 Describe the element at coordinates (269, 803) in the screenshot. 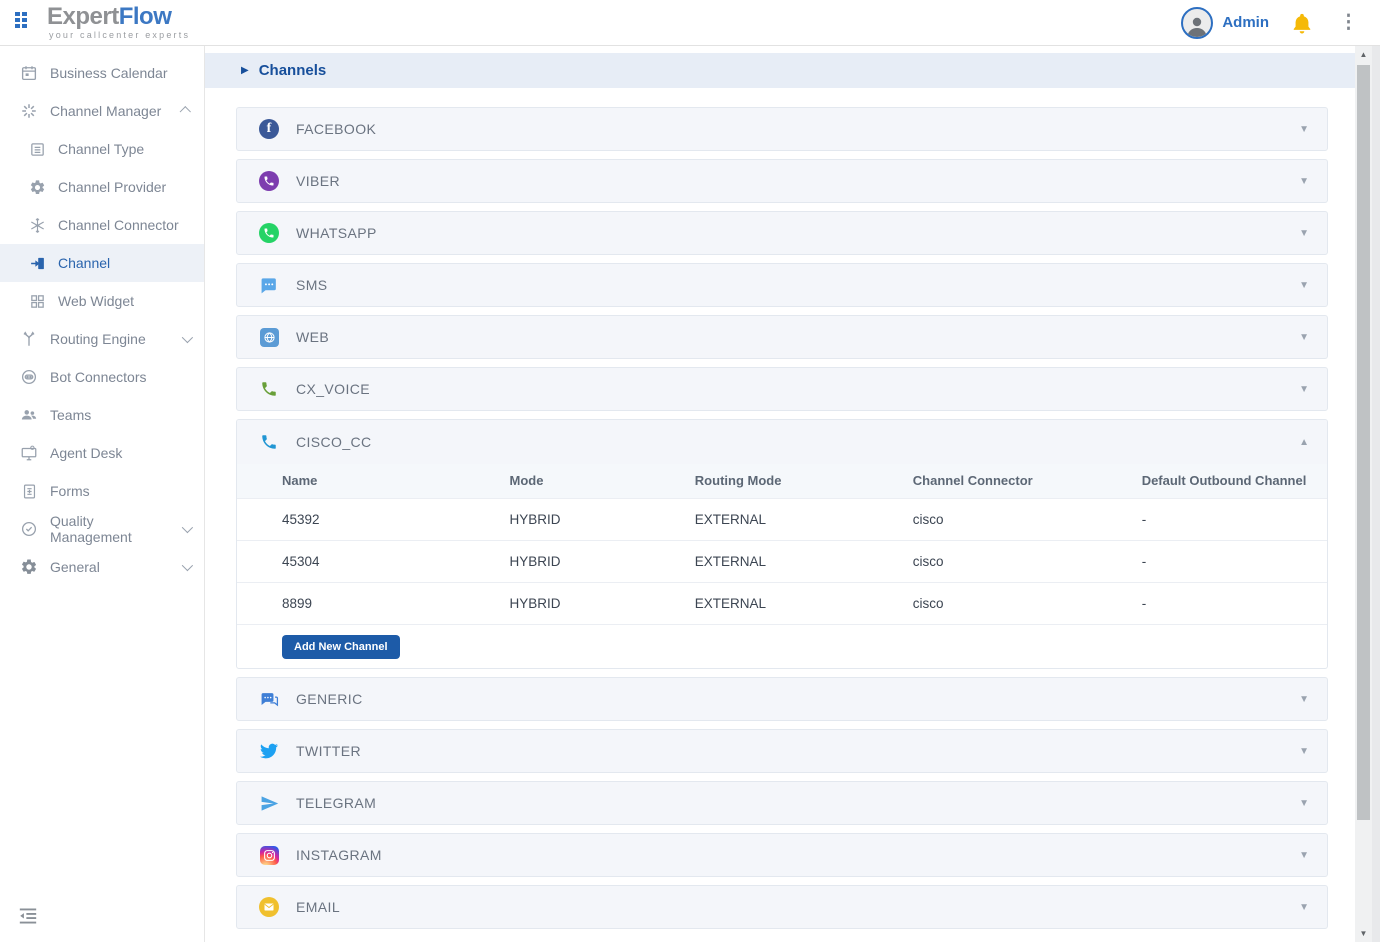

I see `telegram-icon` at that location.